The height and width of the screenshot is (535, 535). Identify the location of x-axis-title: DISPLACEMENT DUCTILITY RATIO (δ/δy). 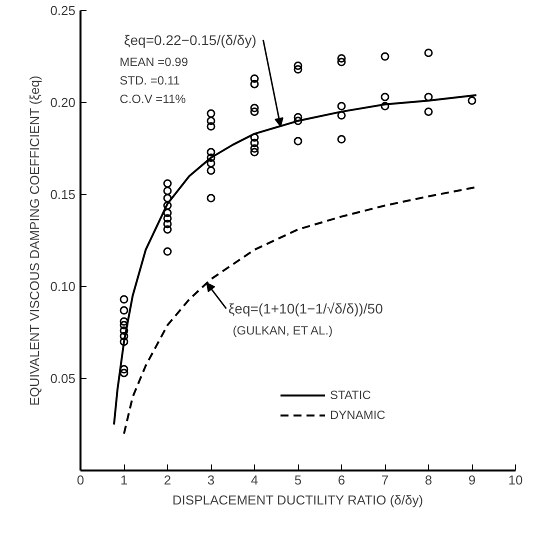
(298, 500).